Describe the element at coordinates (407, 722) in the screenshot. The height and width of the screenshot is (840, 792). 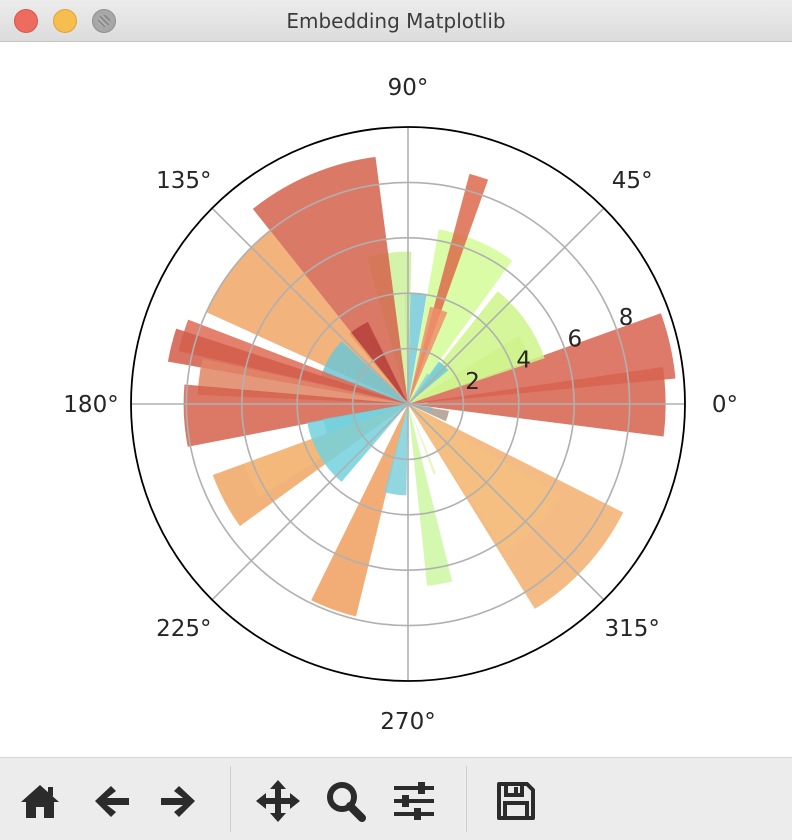
I see `theta-tick-label-6: 270°` at that location.